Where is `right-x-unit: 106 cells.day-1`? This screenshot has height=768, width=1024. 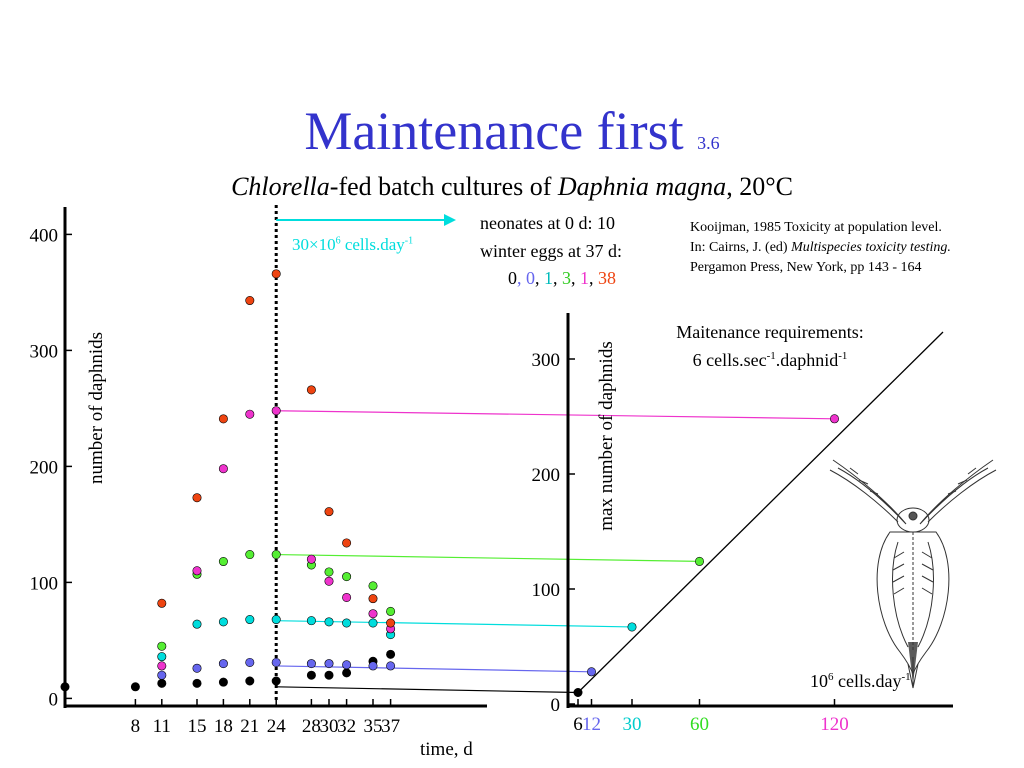
right-x-unit: 106 cells.day-1 is located at coordinates (860, 681).